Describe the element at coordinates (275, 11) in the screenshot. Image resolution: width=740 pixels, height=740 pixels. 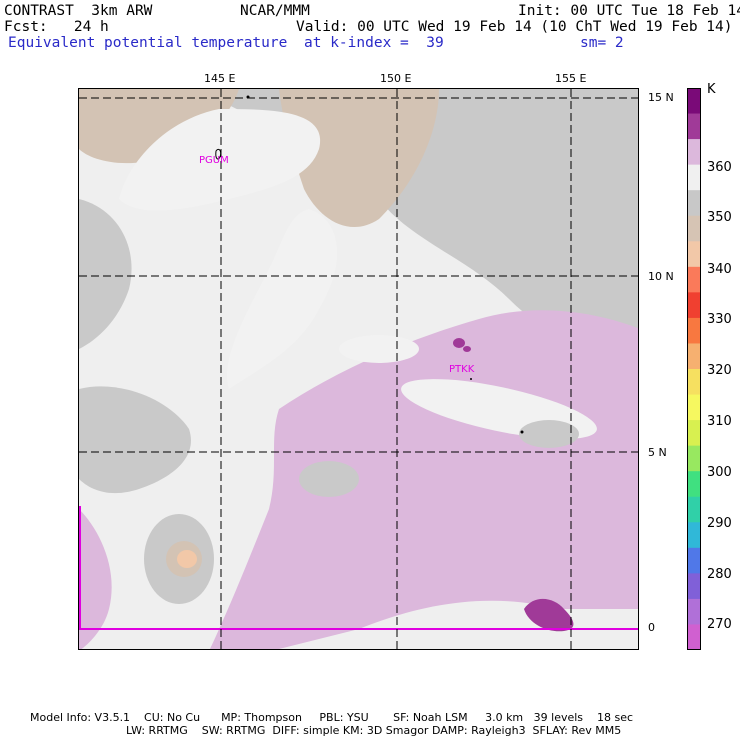
I see `center-label: NCAR/MMM` at that location.